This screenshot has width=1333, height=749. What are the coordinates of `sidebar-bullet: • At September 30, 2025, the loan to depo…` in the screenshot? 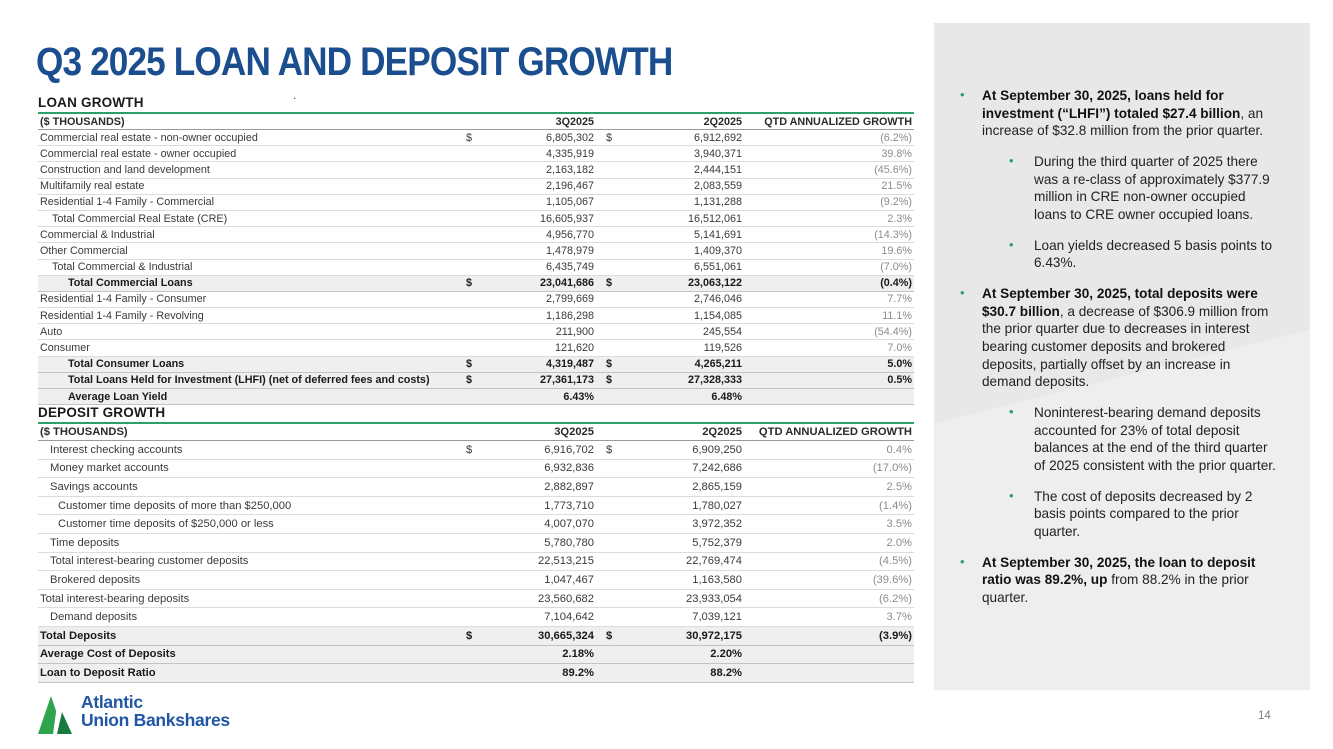 It's located at (1119, 580).